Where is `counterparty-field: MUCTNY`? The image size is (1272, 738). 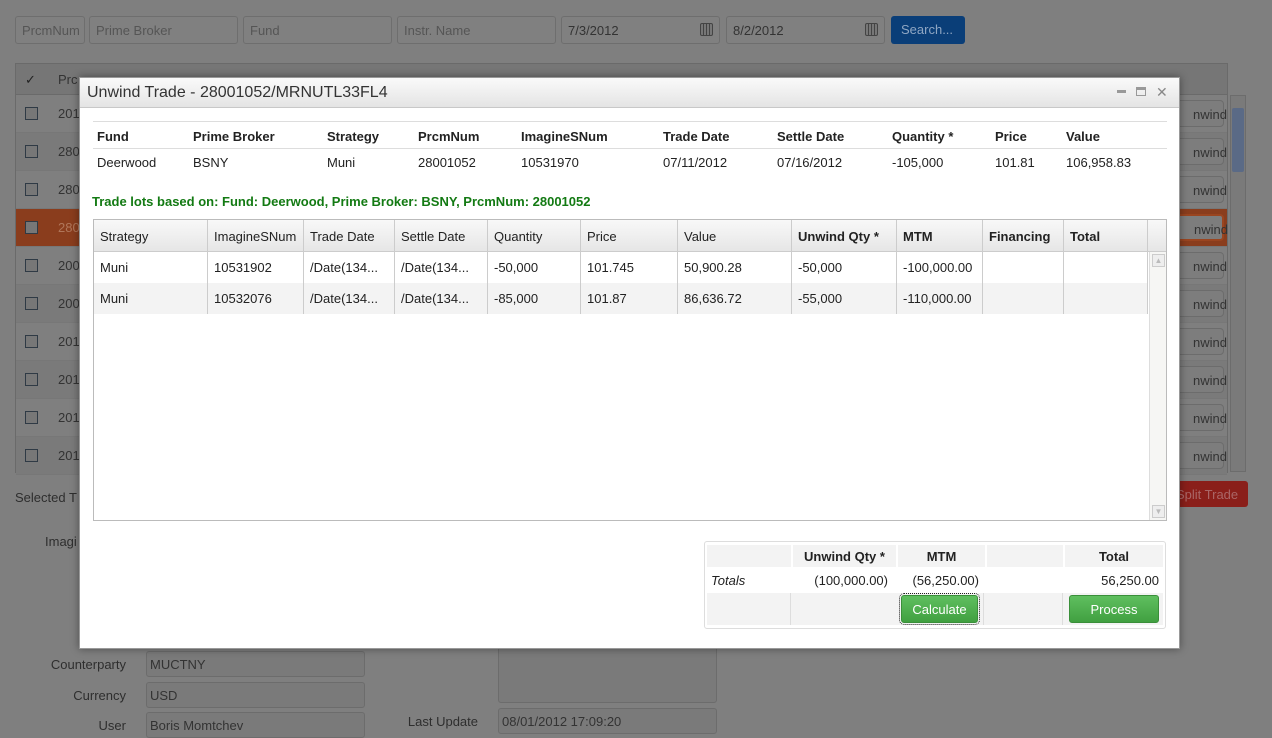
counterparty-field: MUCTNY is located at coordinates (255, 664).